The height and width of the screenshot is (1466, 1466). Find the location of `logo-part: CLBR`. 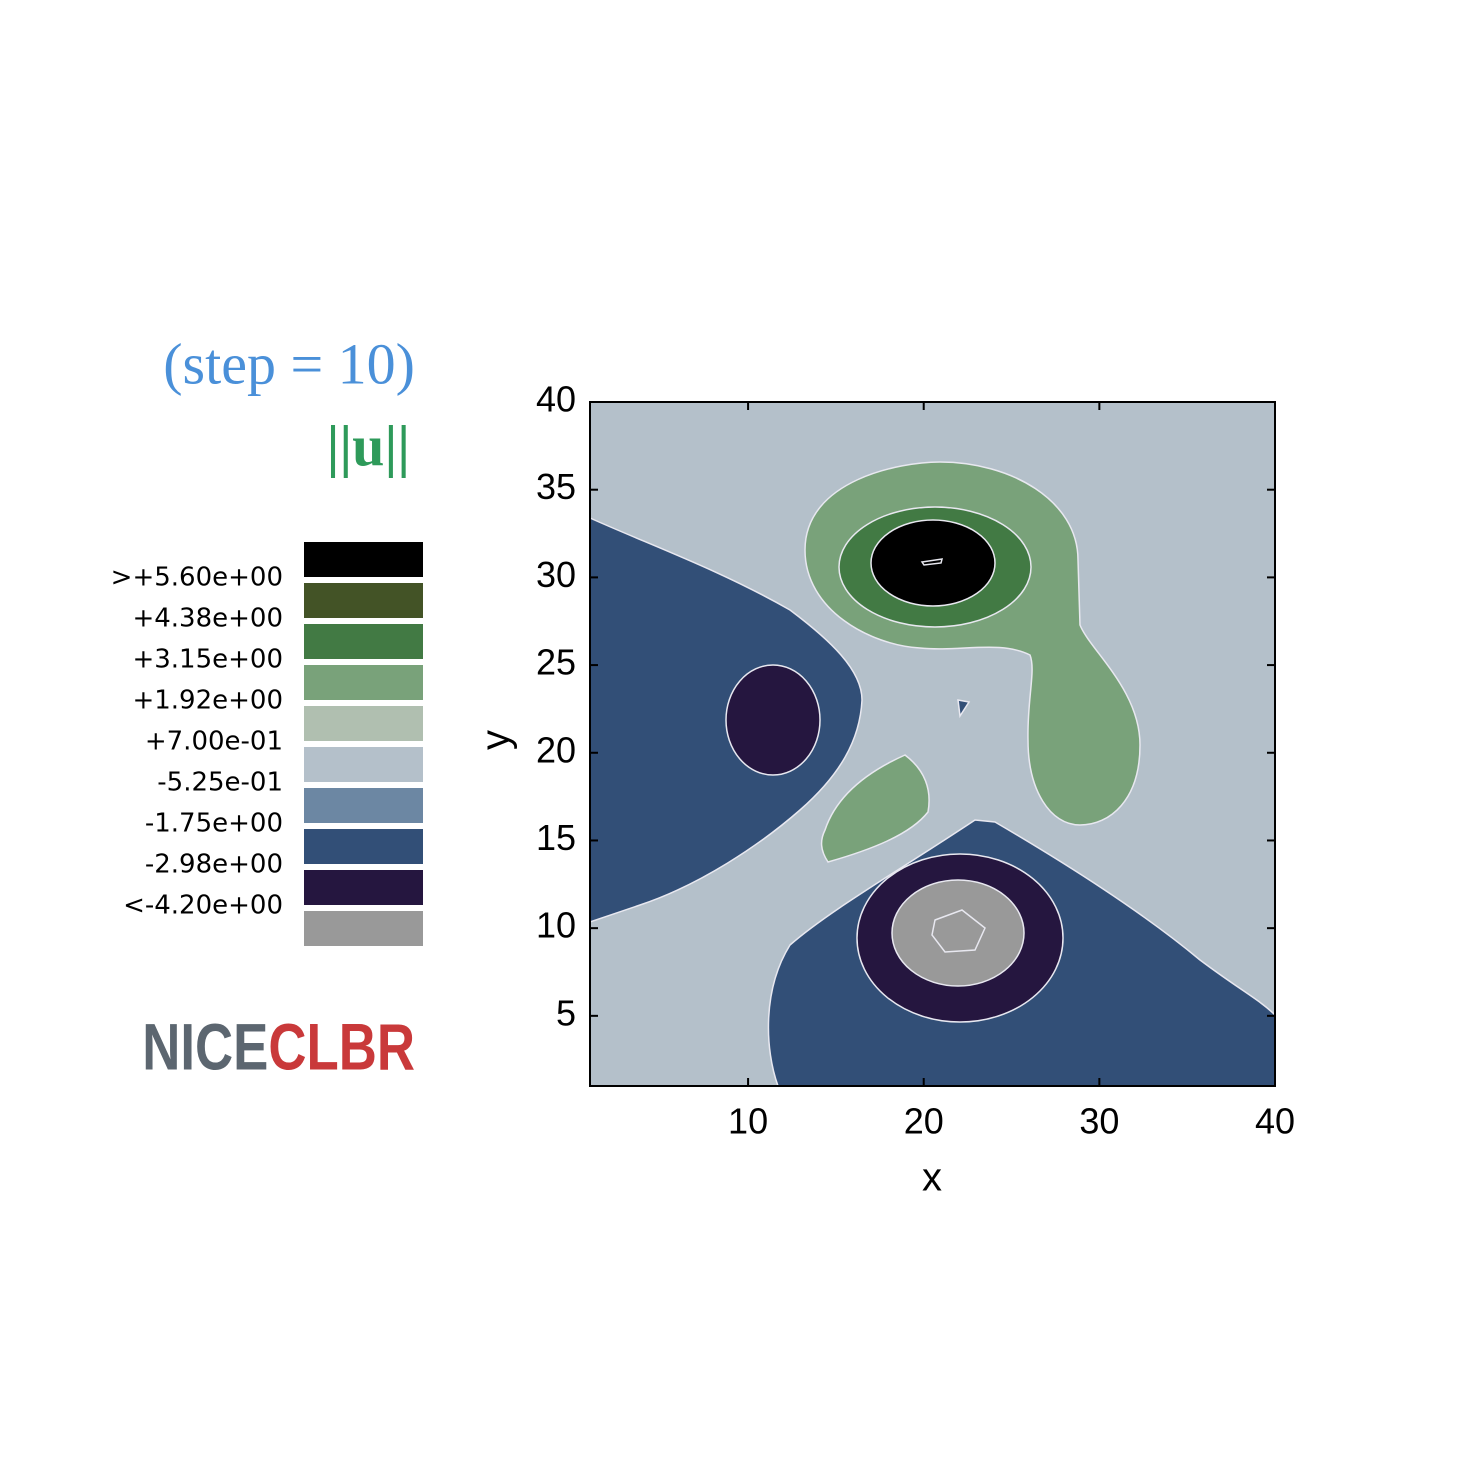

logo-part: CLBR is located at coordinates (341, 1047).